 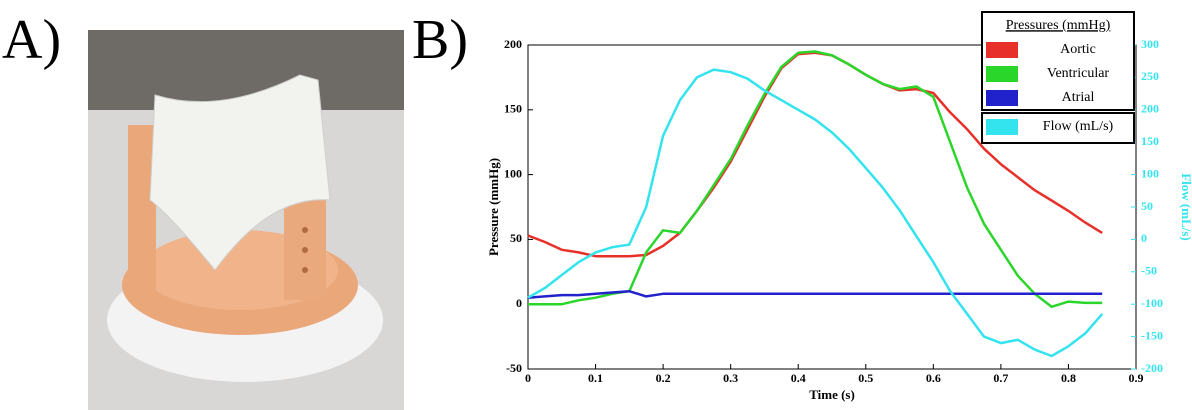 What do you see at coordinates (865, 378) in the screenshot?
I see `x-tick-label: 0.5` at bounding box center [865, 378].